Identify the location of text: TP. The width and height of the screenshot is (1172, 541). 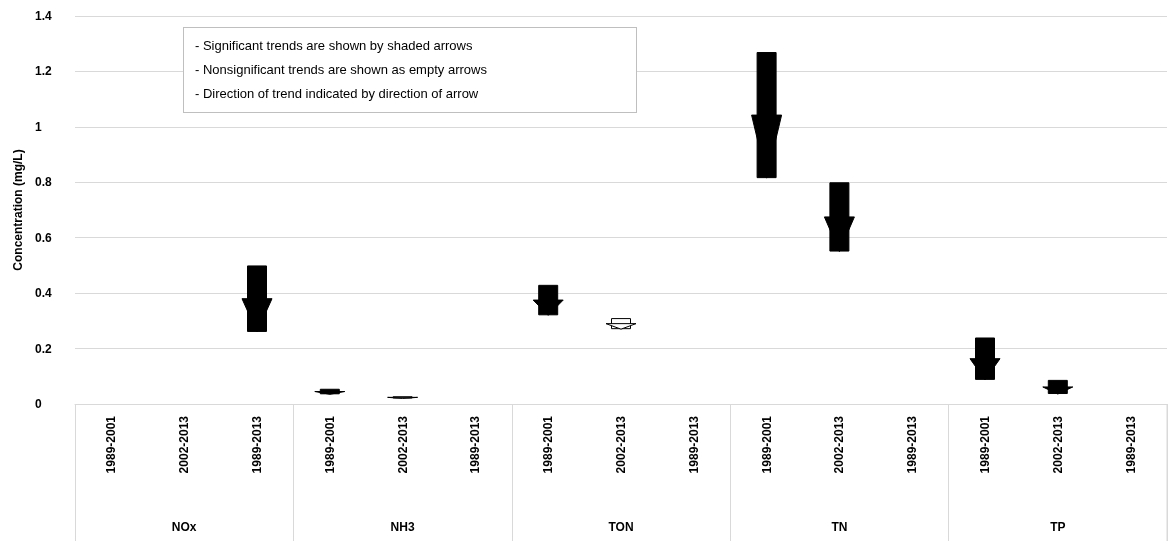
(1058, 527).